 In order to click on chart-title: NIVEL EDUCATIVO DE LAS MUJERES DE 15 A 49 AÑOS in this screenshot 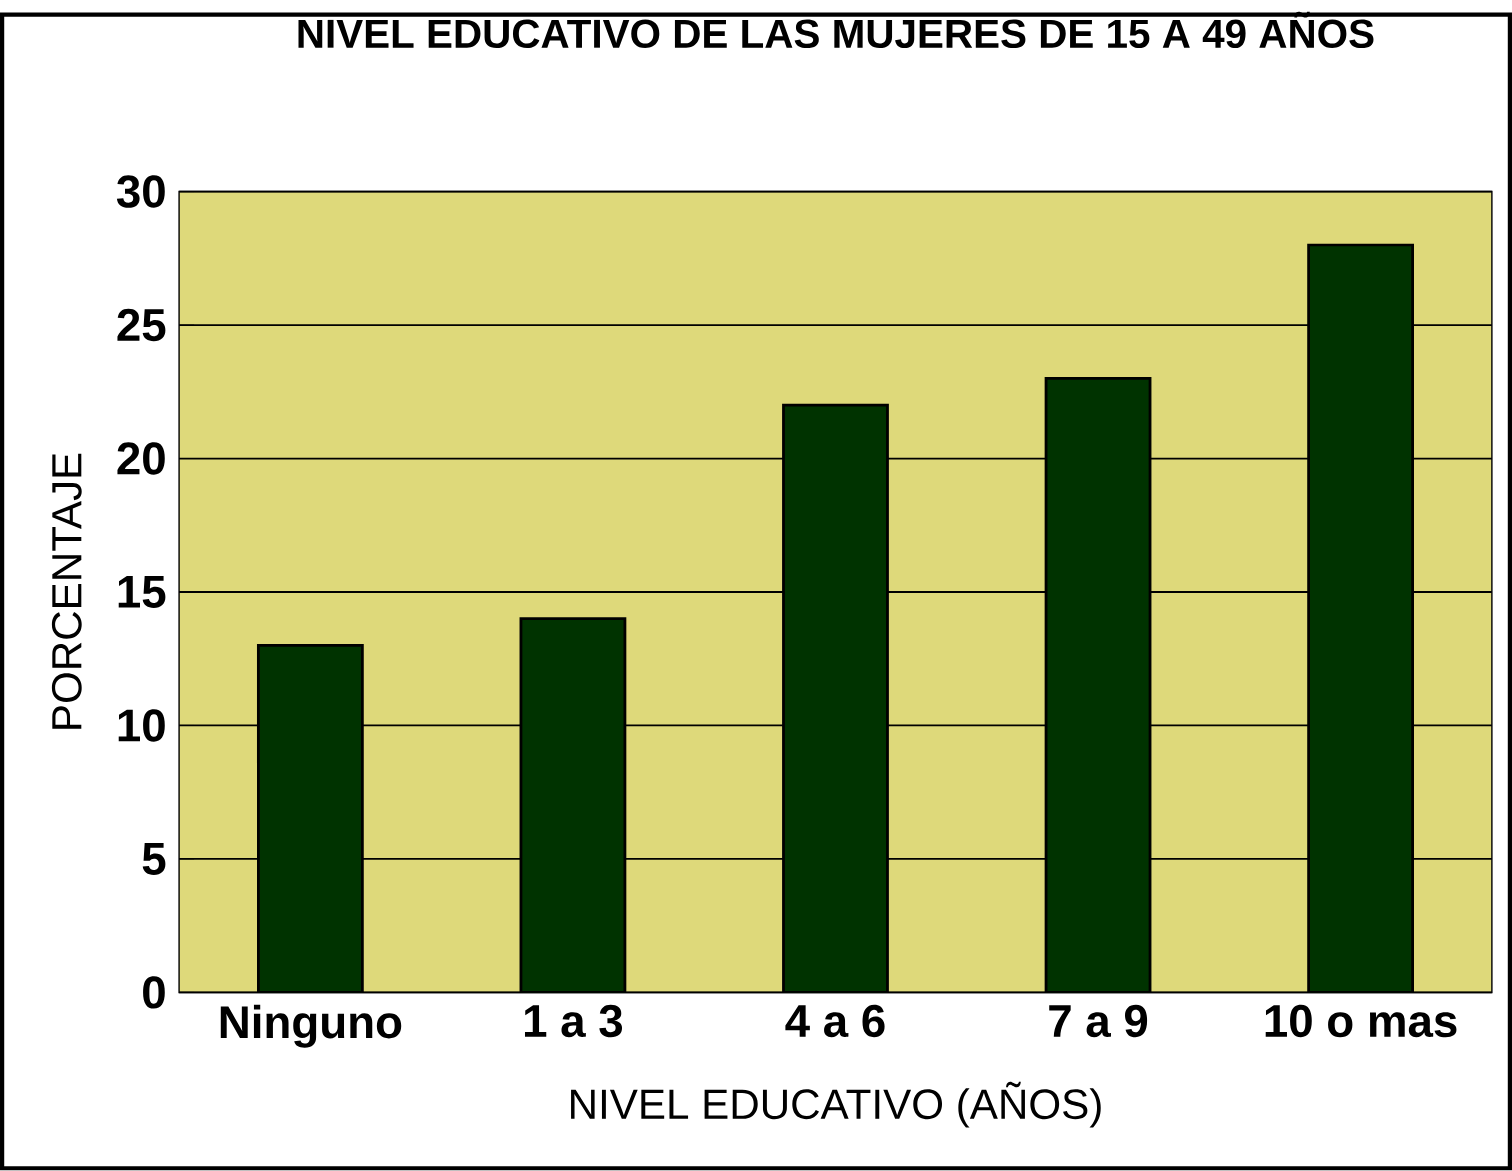, I will do `click(836, 30)`.